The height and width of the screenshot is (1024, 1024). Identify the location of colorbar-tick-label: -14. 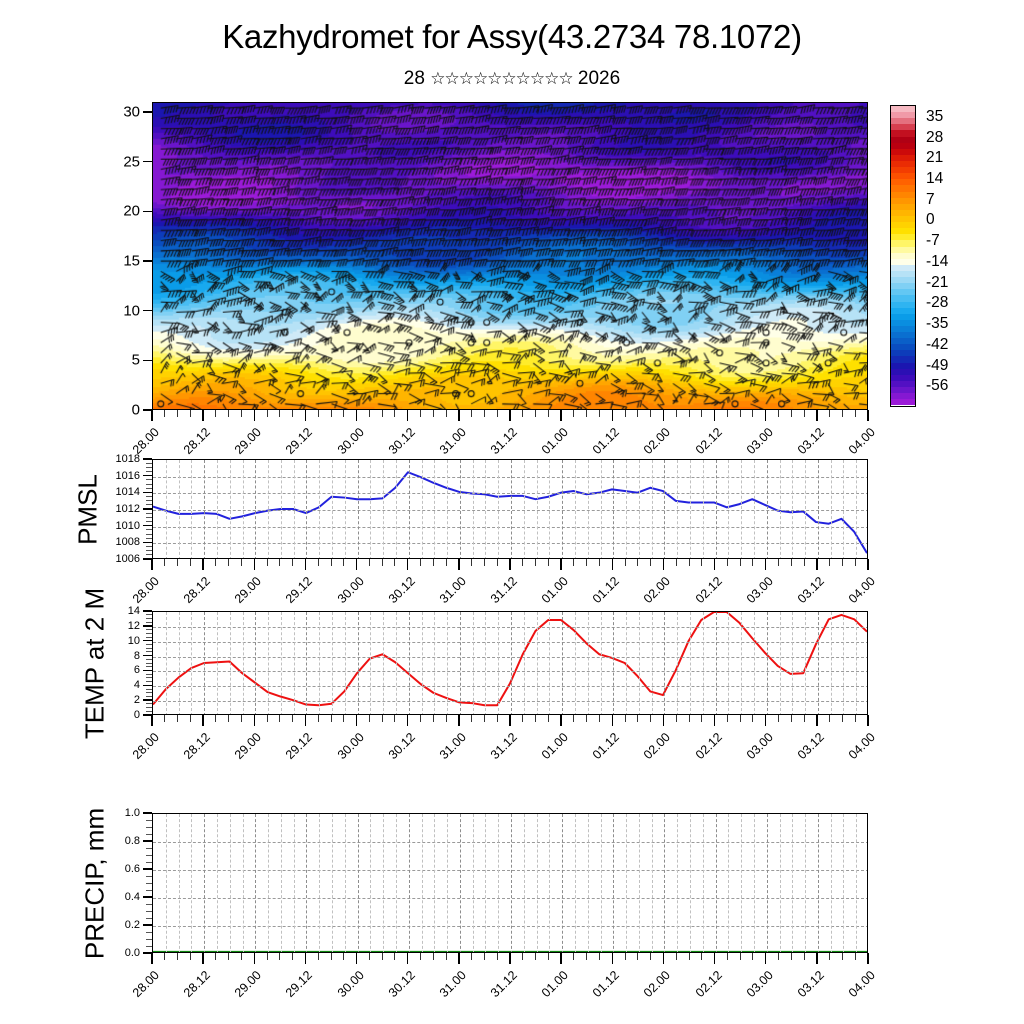
(937, 261).